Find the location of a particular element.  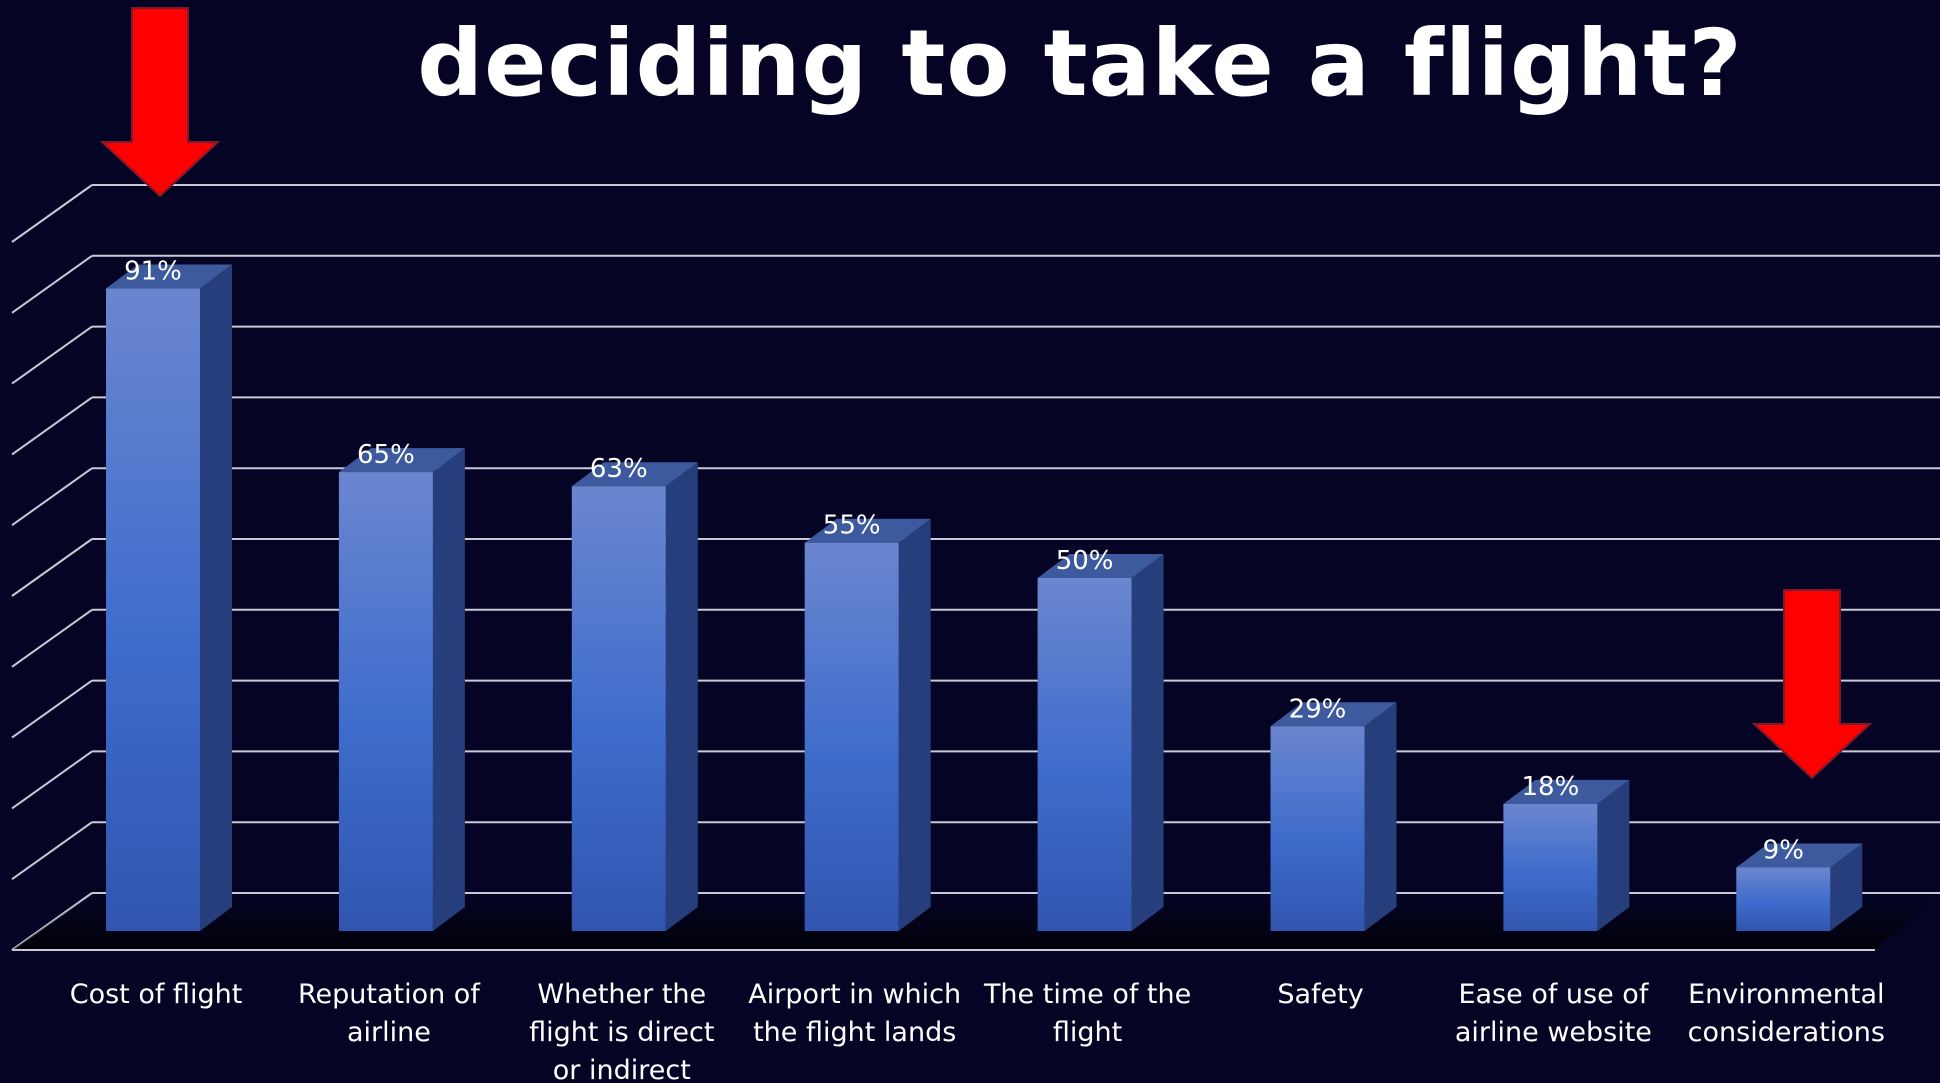

highlight-arrow-environmental is located at coordinates (1812, 684).